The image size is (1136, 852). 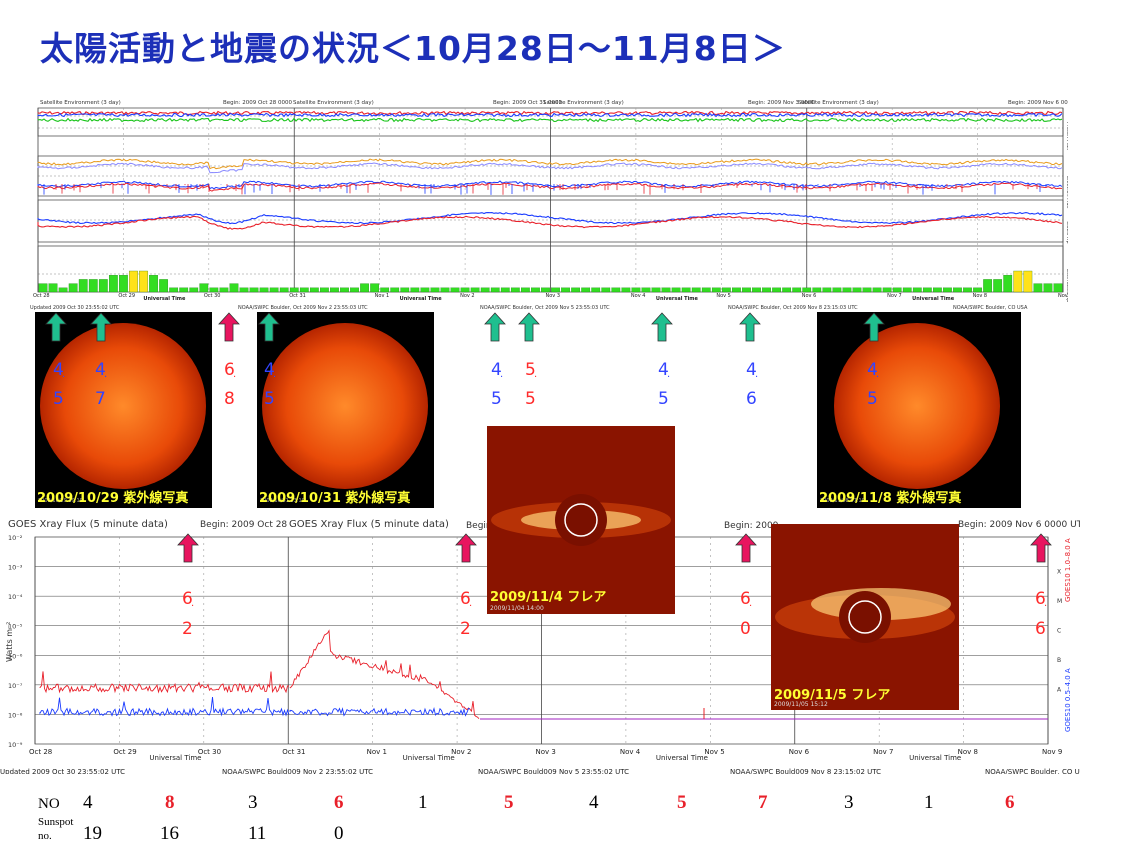 I want to click on mid-number: 4.5, so click(x=664, y=384).